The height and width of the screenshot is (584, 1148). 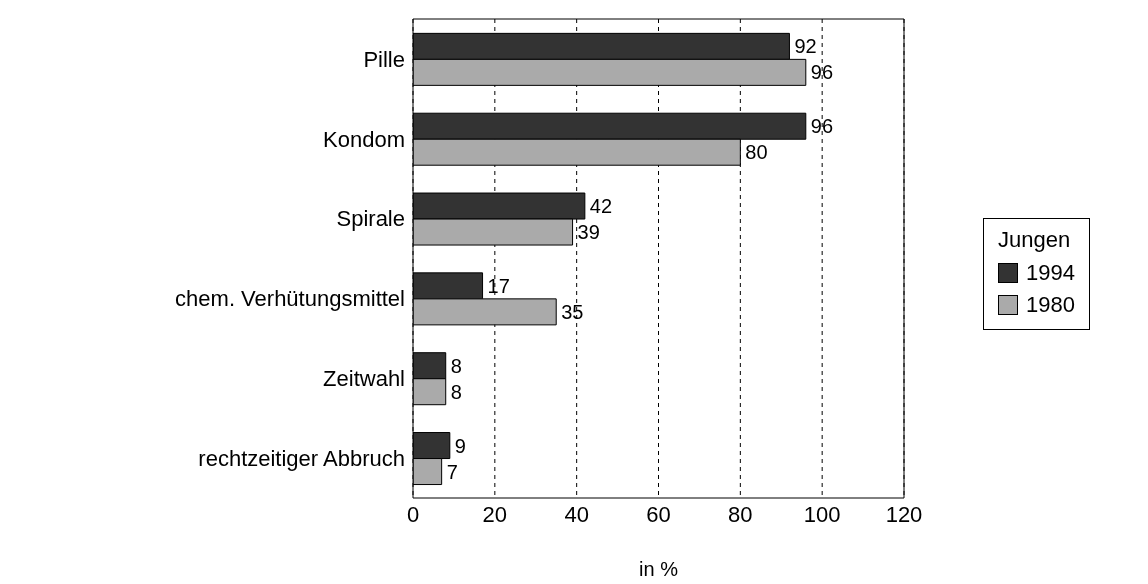 What do you see at coordinates (740, 514) in the screenshot?
I see `x-tick-label: 80` at bounding box center [740, 514].